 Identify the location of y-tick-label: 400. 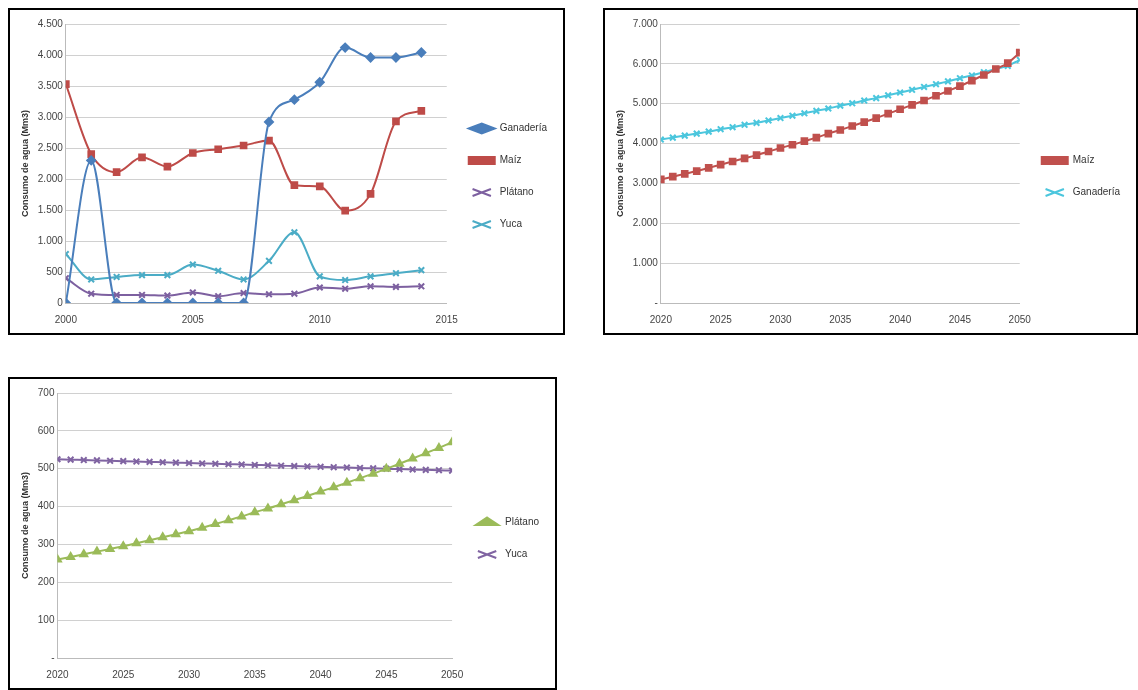
(46, 506).